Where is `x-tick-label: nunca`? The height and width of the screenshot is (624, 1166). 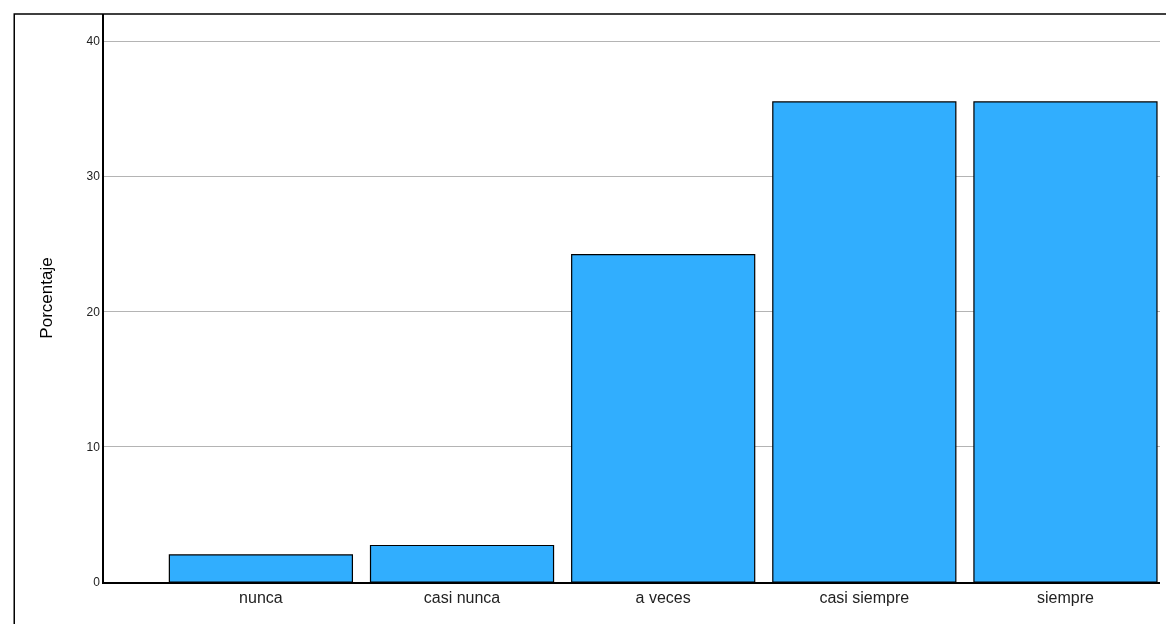
x-tick-label: nunca is located at coordinates (261, 597).